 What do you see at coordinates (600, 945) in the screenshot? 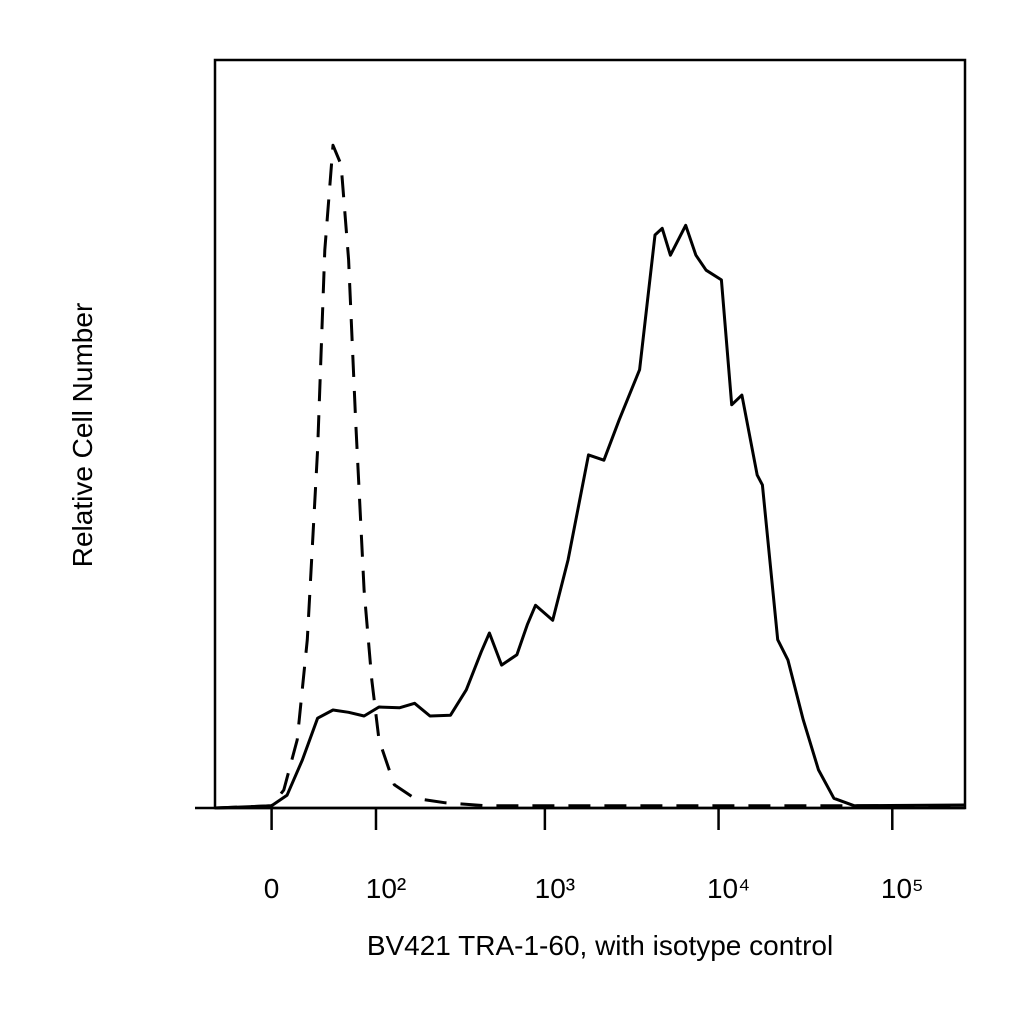
I see `x-axis-label: BV421 TRA-1-60, with isotype control` at bounding box center [600, 945].